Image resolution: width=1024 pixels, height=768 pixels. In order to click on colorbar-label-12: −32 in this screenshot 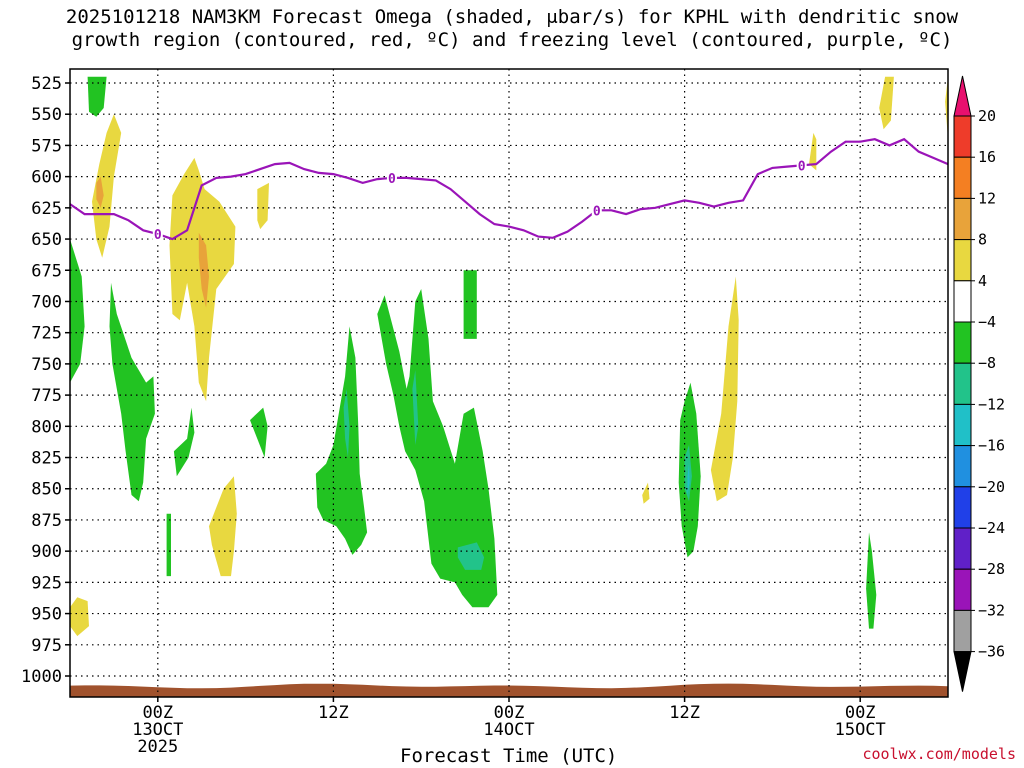, I will do `click(991, 610)`.